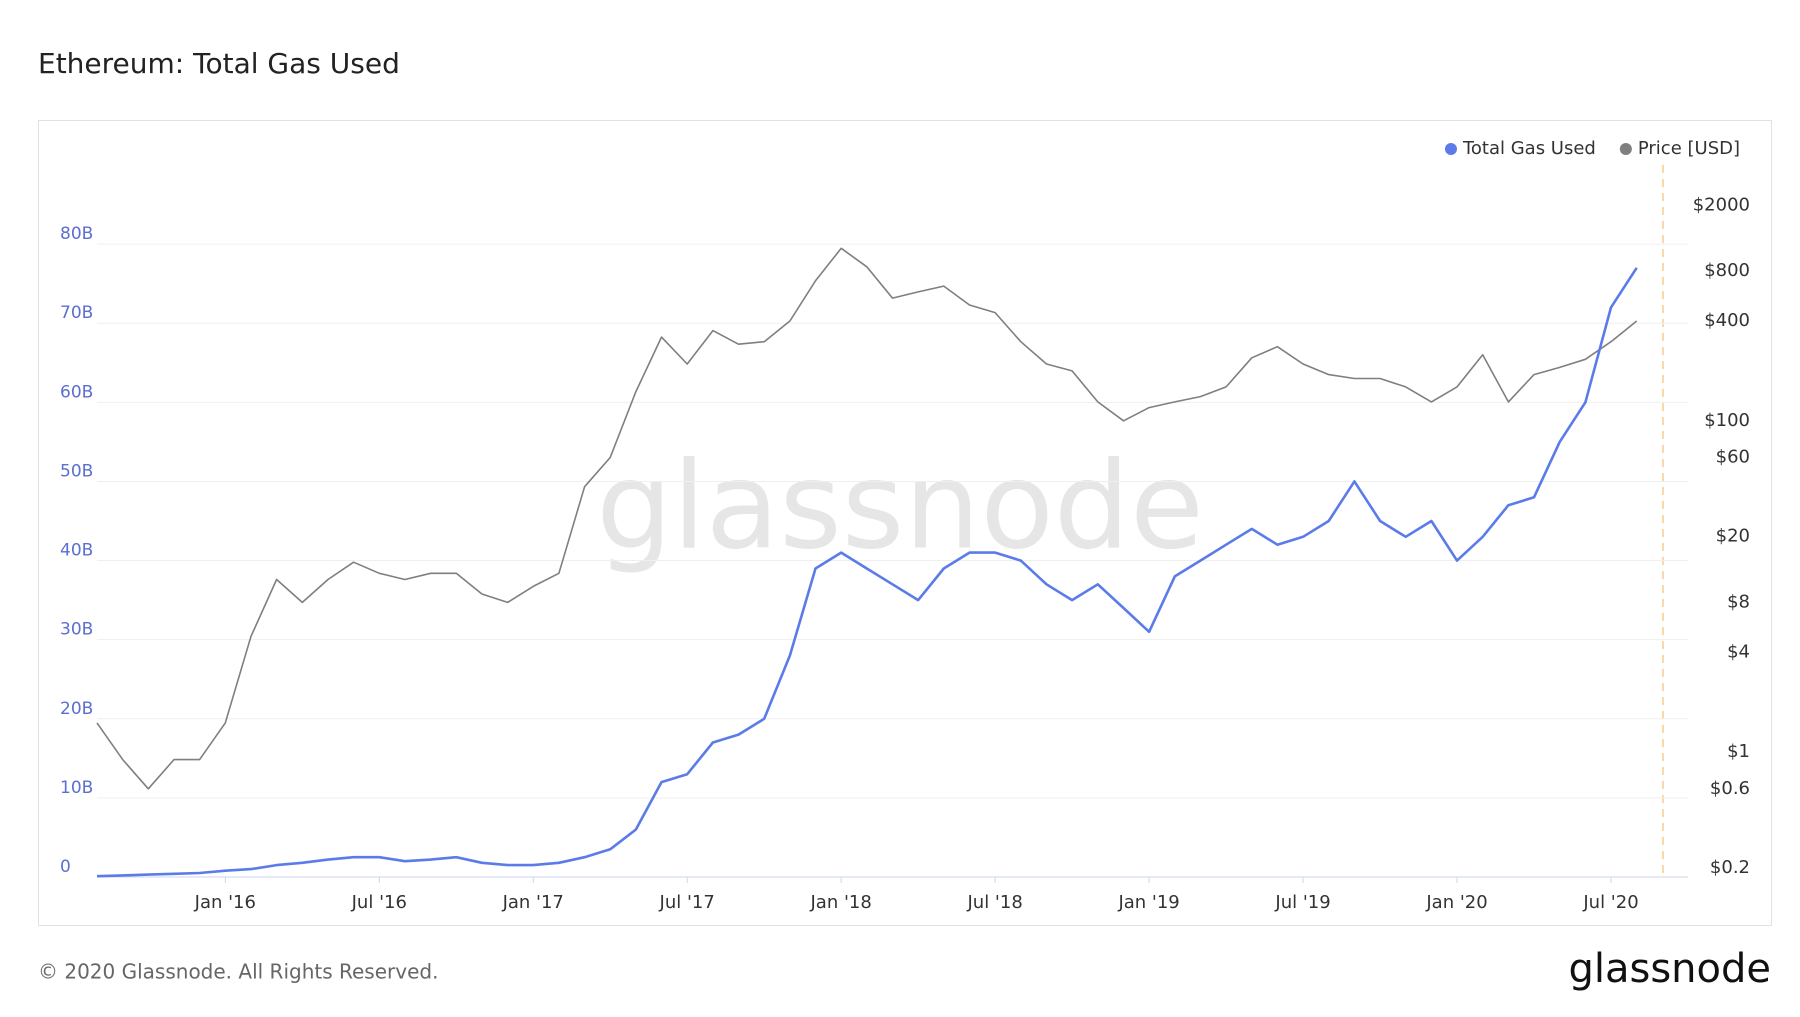  Describe the element at coordinates (1529, 148) in the screenshot. I see `legend-label: Total Gas Used` at that location.